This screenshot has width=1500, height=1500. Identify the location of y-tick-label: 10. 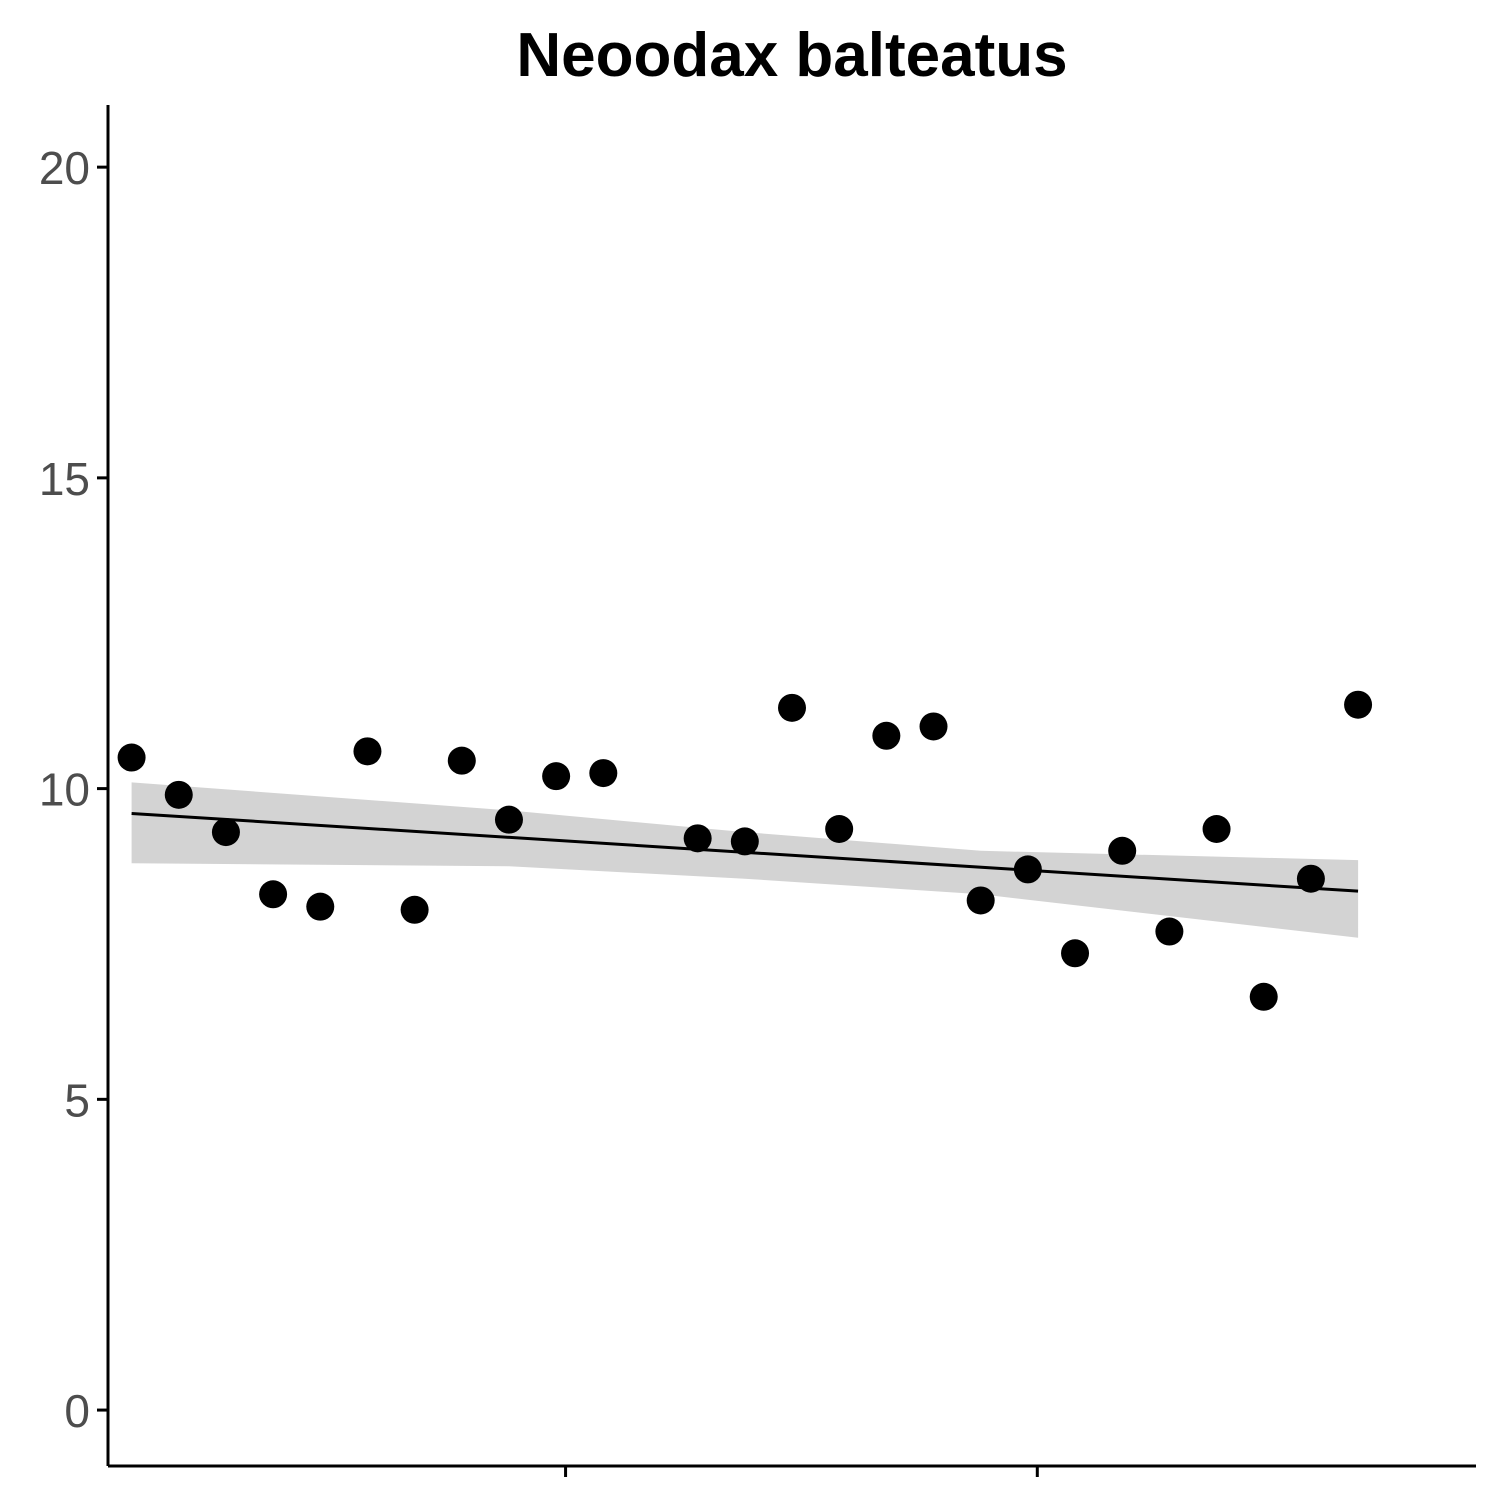
(64, 790).